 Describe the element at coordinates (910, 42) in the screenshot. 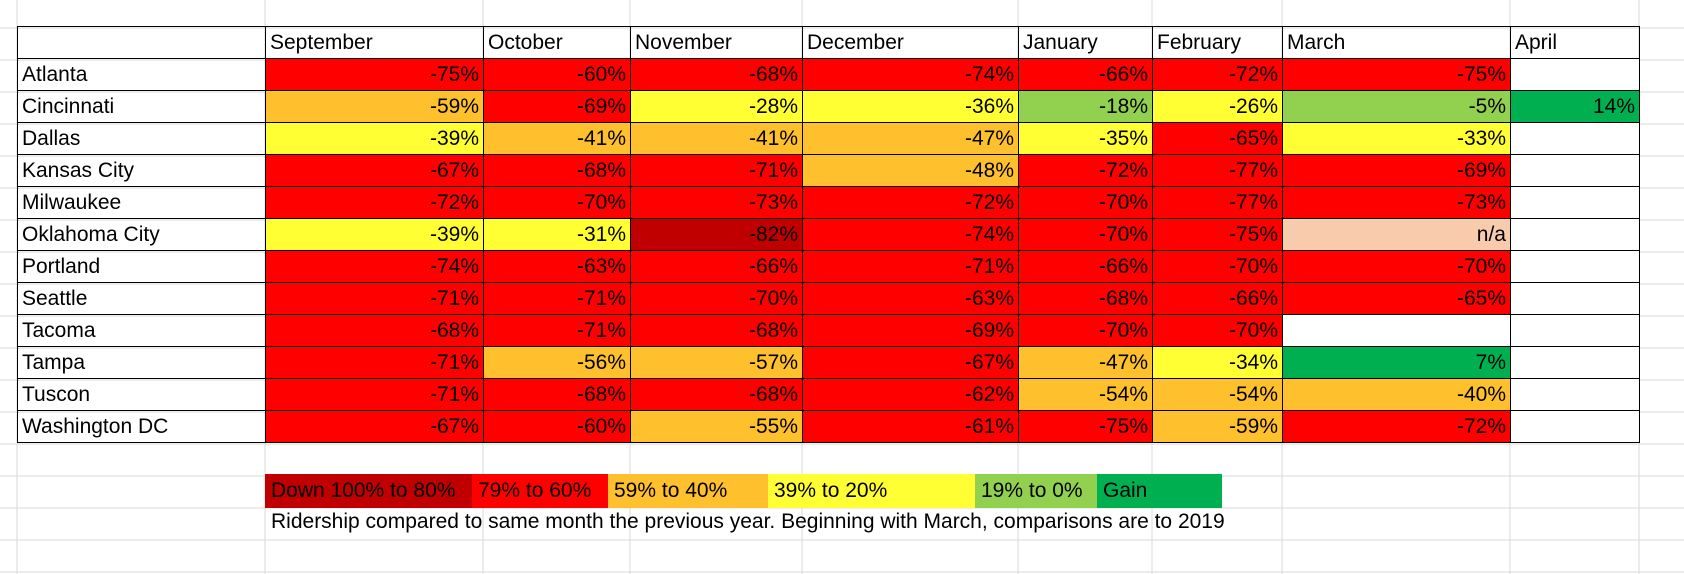

I see `month-header: December` at that location.